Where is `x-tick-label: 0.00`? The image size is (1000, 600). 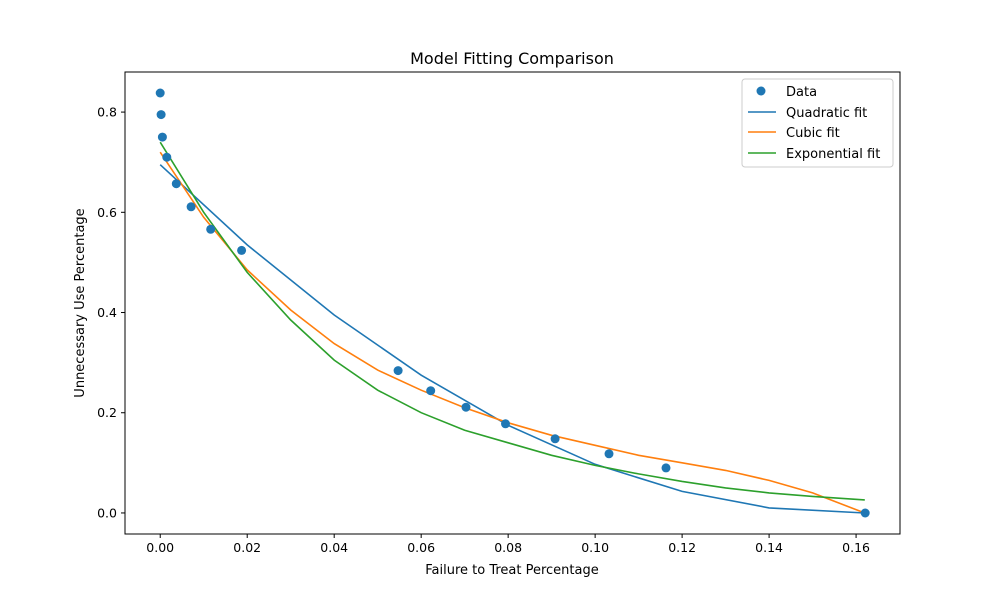
x-tick-label: 0.00 is located at coordinates (160, 547).